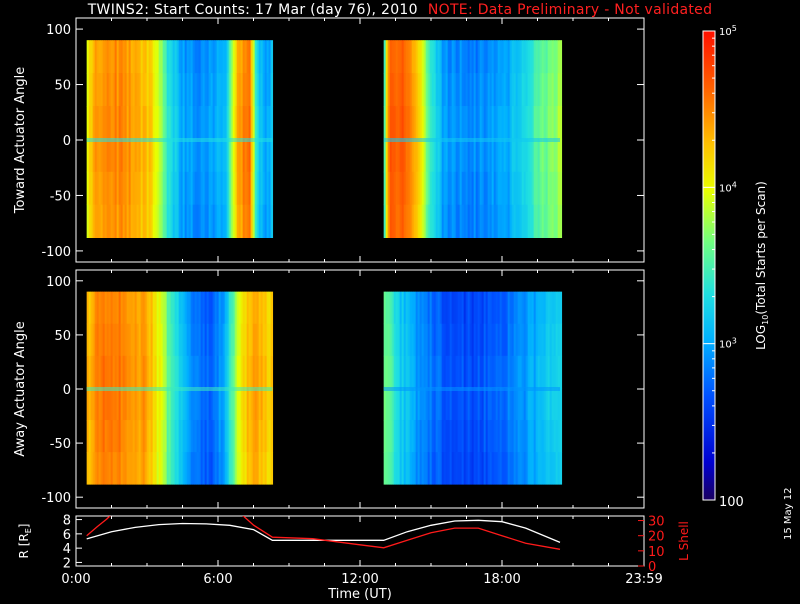 This screenshot has height=604, width=800. I want to click on away-y-tick-label: 50, so click(62, 336).